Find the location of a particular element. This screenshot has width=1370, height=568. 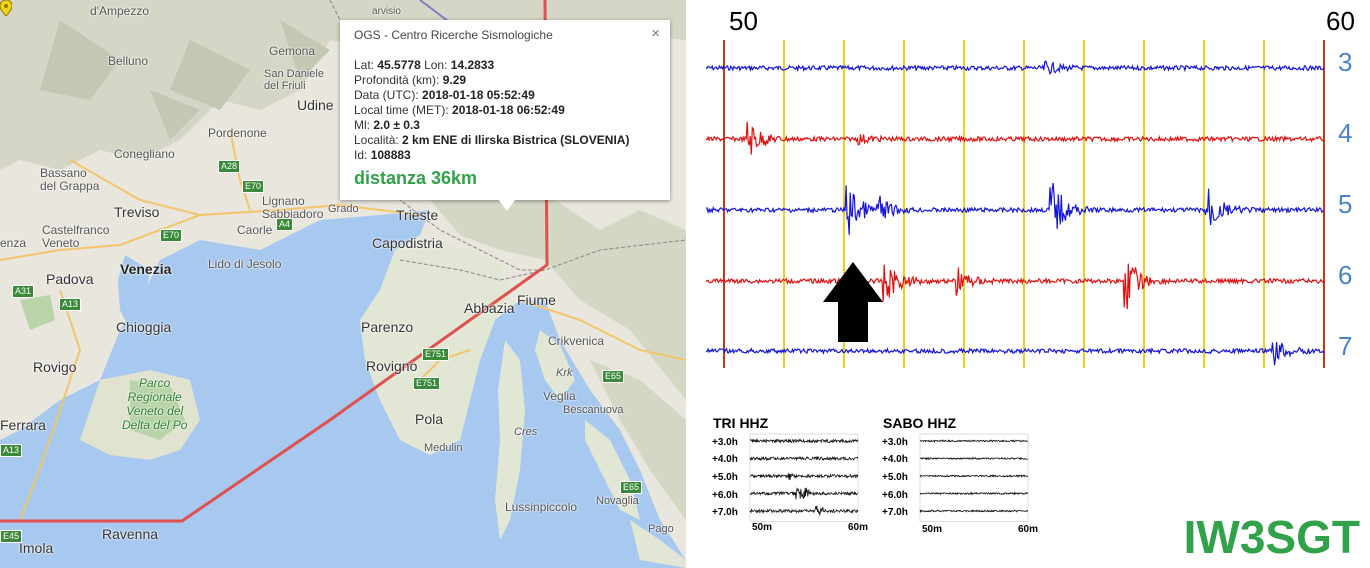

magnitude-row: Ml: 2.0 ± 0.3 is located at coordinates (491, 125).